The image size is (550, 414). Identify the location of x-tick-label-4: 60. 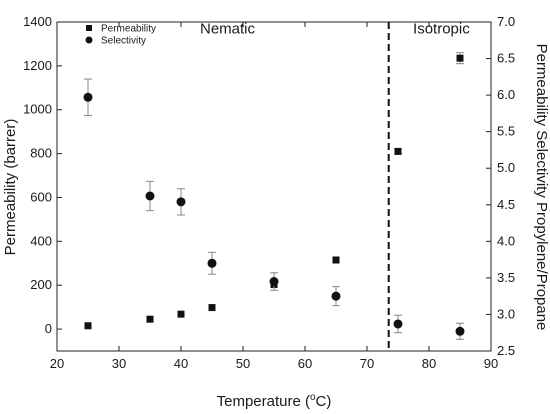
(305, 363).